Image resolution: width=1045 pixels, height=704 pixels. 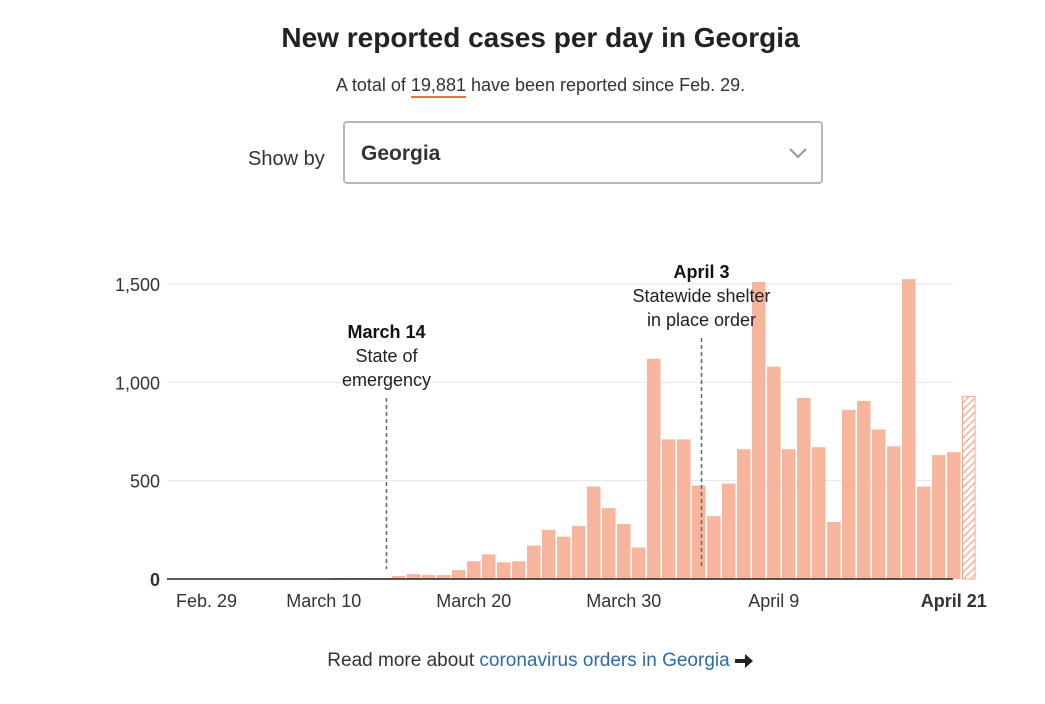 What do you see at coordinates (954, 601) in the screenshot?
I see `x-tick-label: April 21` at bounding box center [954, 601].